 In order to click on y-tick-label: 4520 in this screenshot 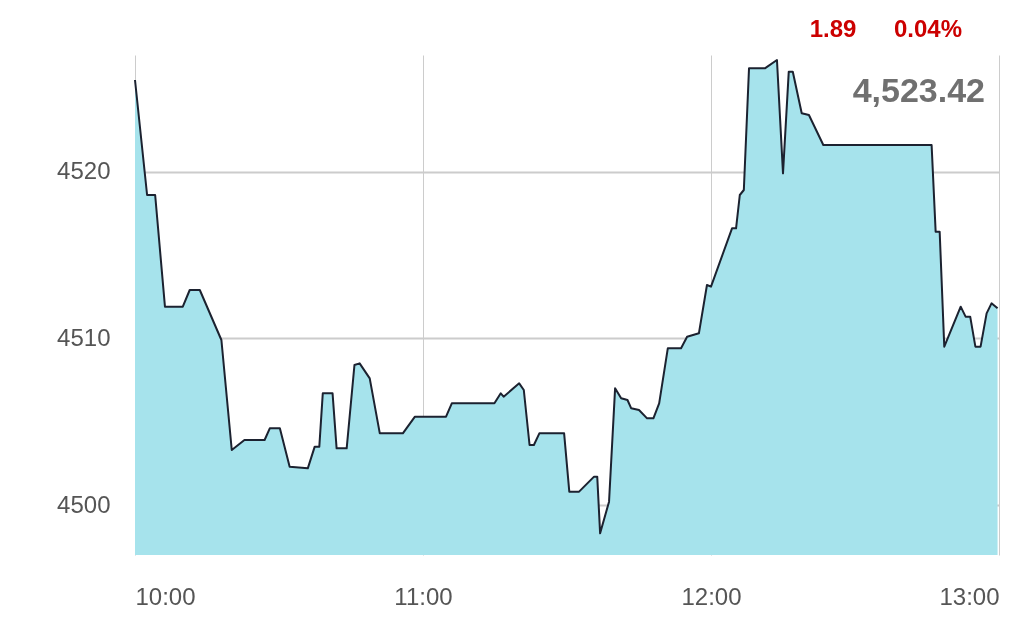, I will do `click(84, 171)`.